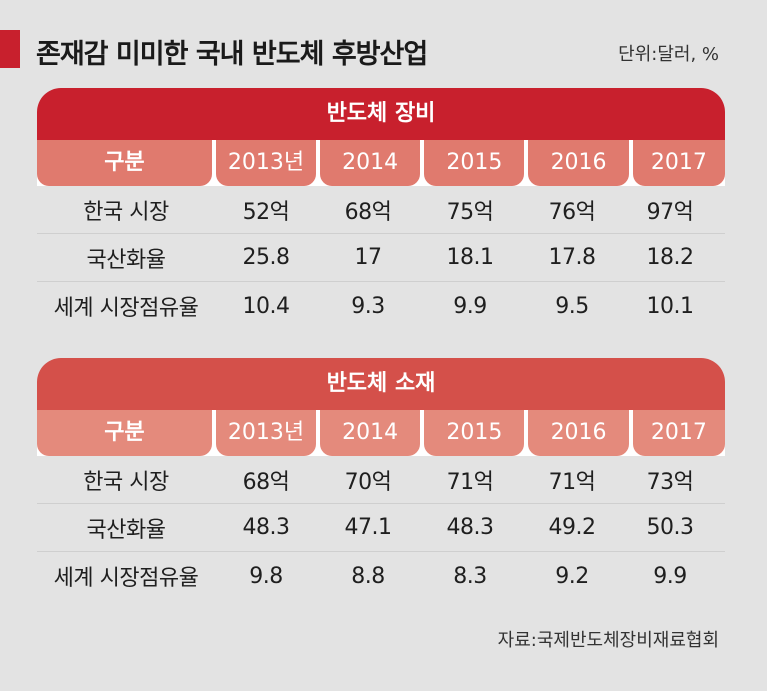 The image size is (767, 691). I want to click on table-row: 한국 시장 68억 70억 71억 71억 73억, so click(381, 480).